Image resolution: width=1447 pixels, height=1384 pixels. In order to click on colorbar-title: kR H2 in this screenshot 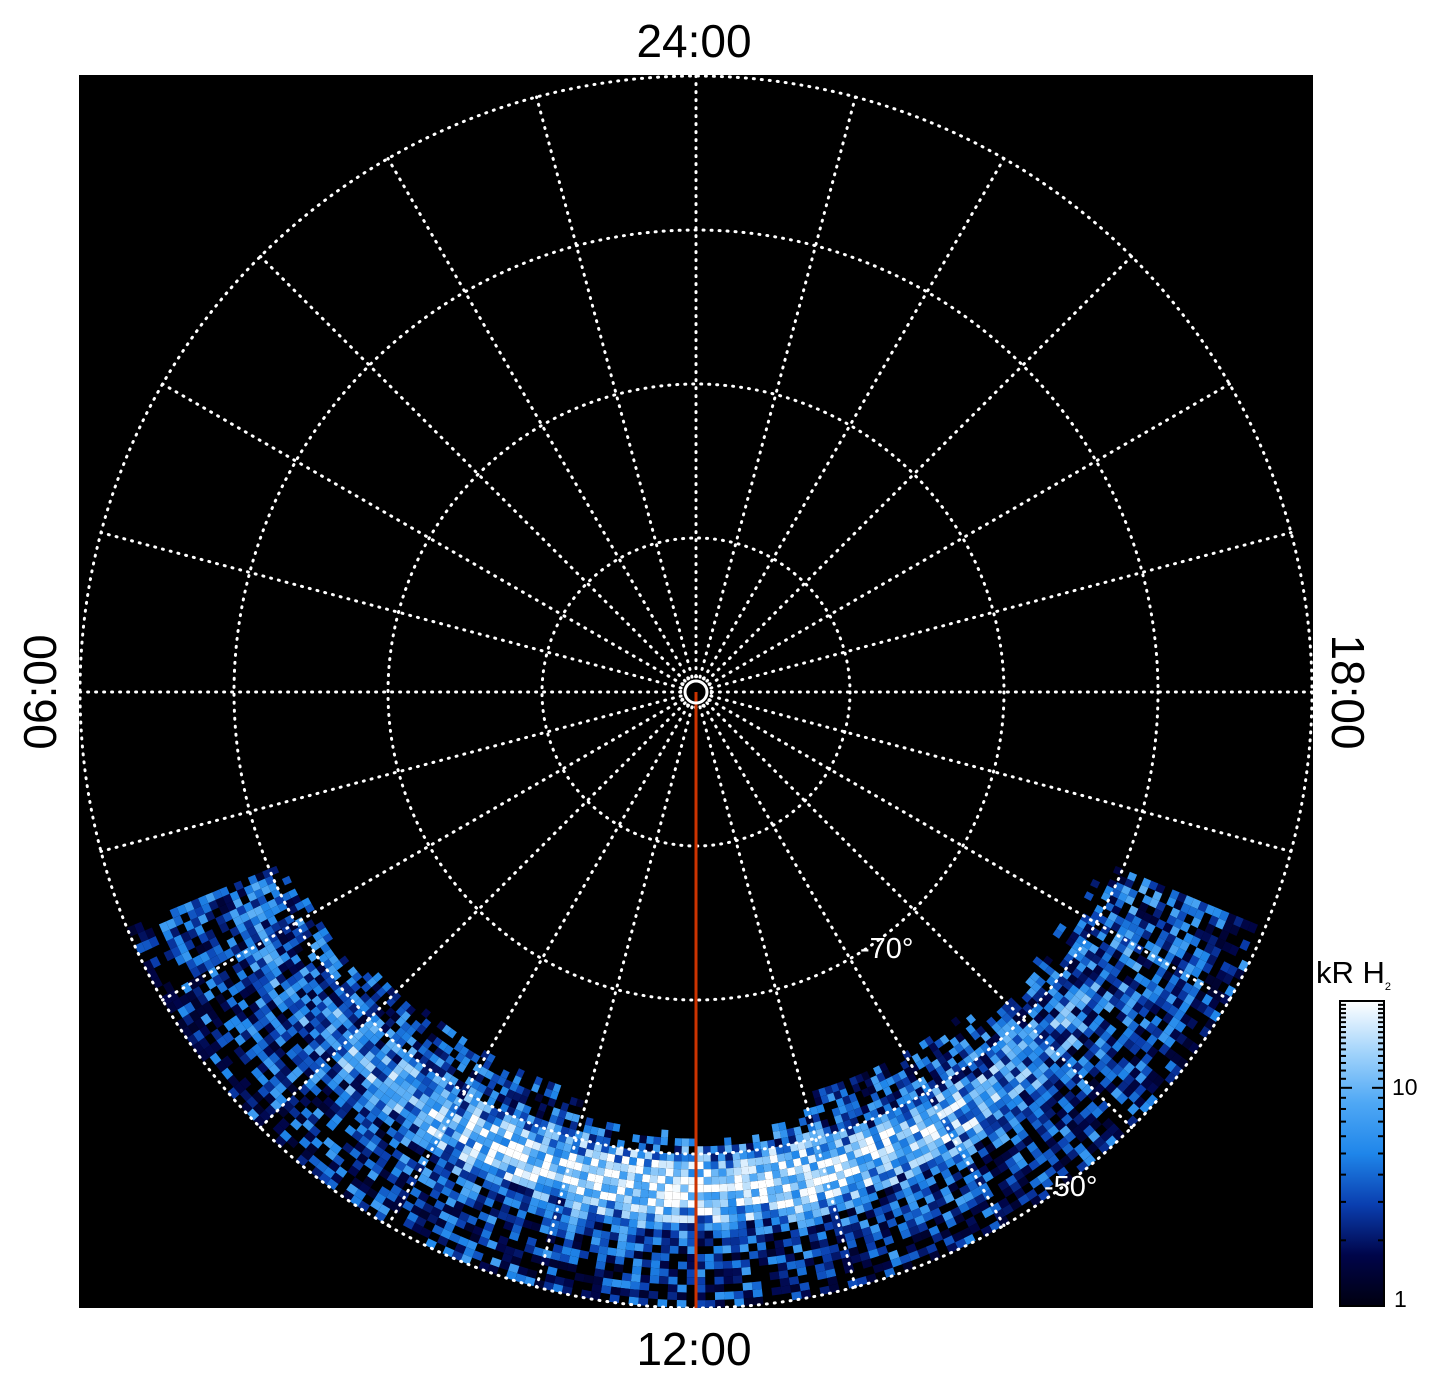, I will do `click(1353, 974)`.